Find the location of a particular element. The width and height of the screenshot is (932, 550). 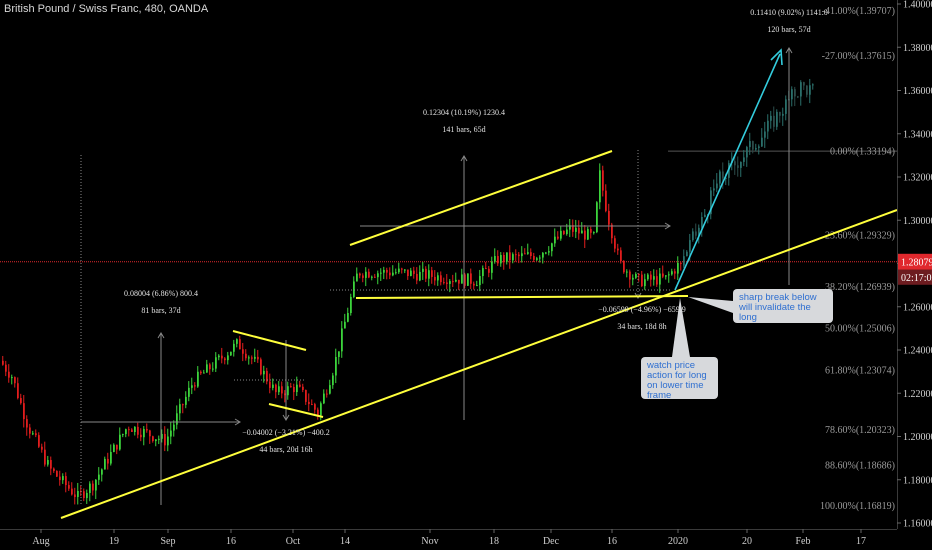

x-tick-label: Sep is located at coordinates (168, 541).